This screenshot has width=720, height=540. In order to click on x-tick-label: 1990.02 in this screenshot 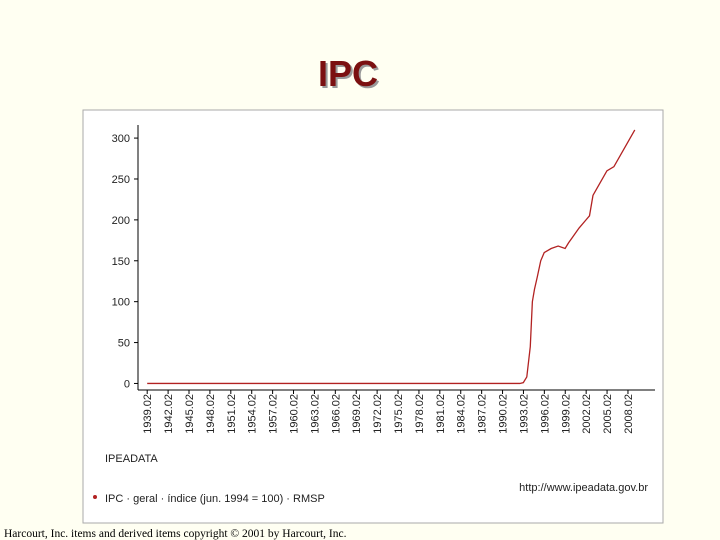, I will do `click(504, 414)`.